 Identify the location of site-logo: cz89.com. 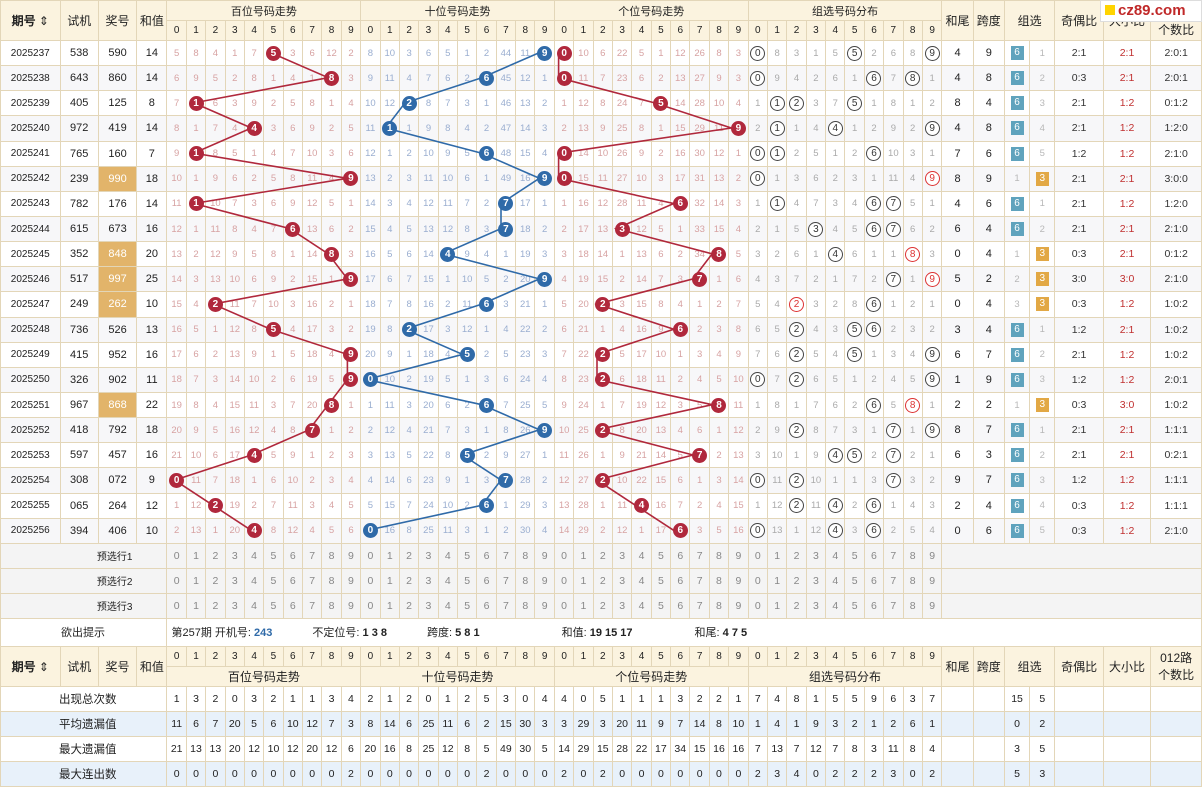
(1151, 11).